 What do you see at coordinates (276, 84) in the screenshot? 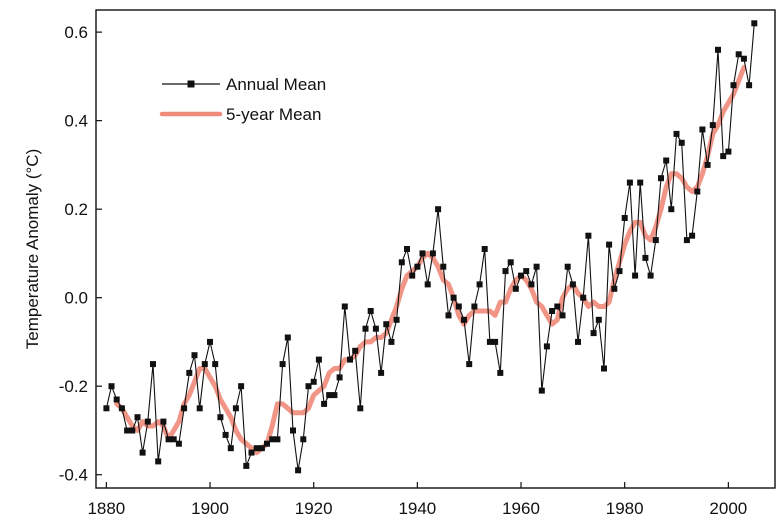
I see `legend-annual-mean-label: Annual Mean` at bounding box center [276, 84].